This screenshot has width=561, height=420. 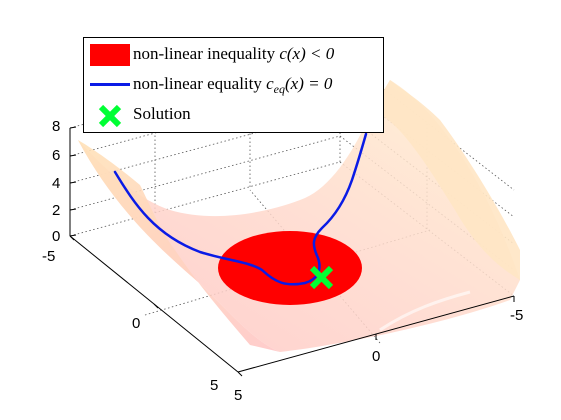 I want to click on z-tick-label: 8, so click(x=56, y=126).